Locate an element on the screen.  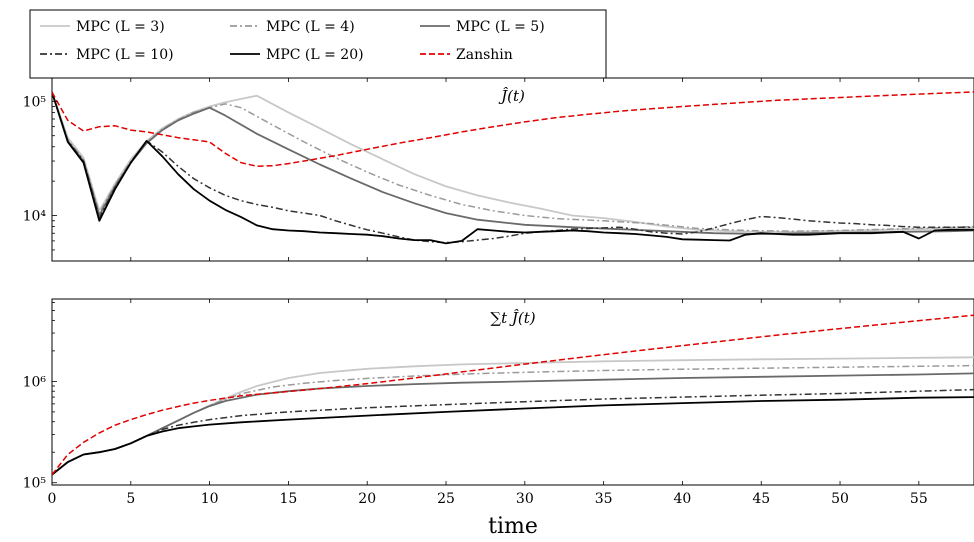
legend-label: MPC (L = 20) is located at coordinates (315, 55).